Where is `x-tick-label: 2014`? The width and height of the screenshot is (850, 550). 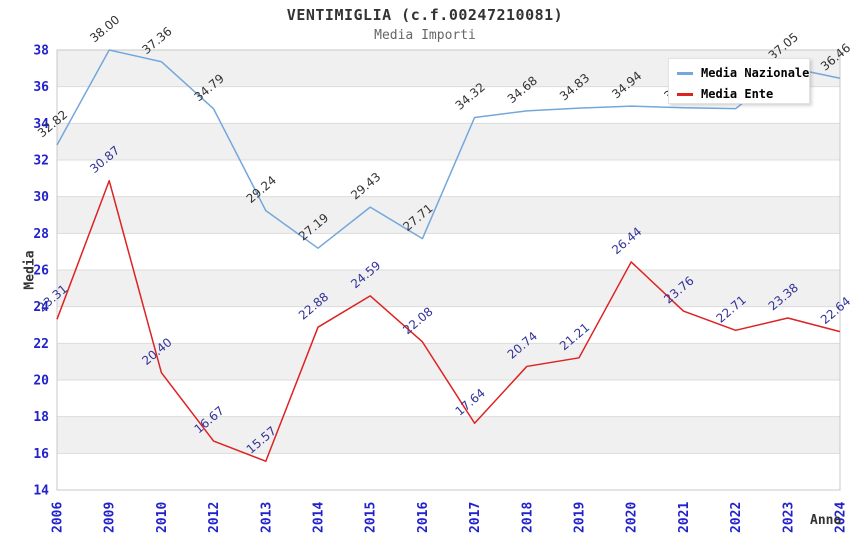
x-tick-label: 2014 is located at coordinates (319, 517).